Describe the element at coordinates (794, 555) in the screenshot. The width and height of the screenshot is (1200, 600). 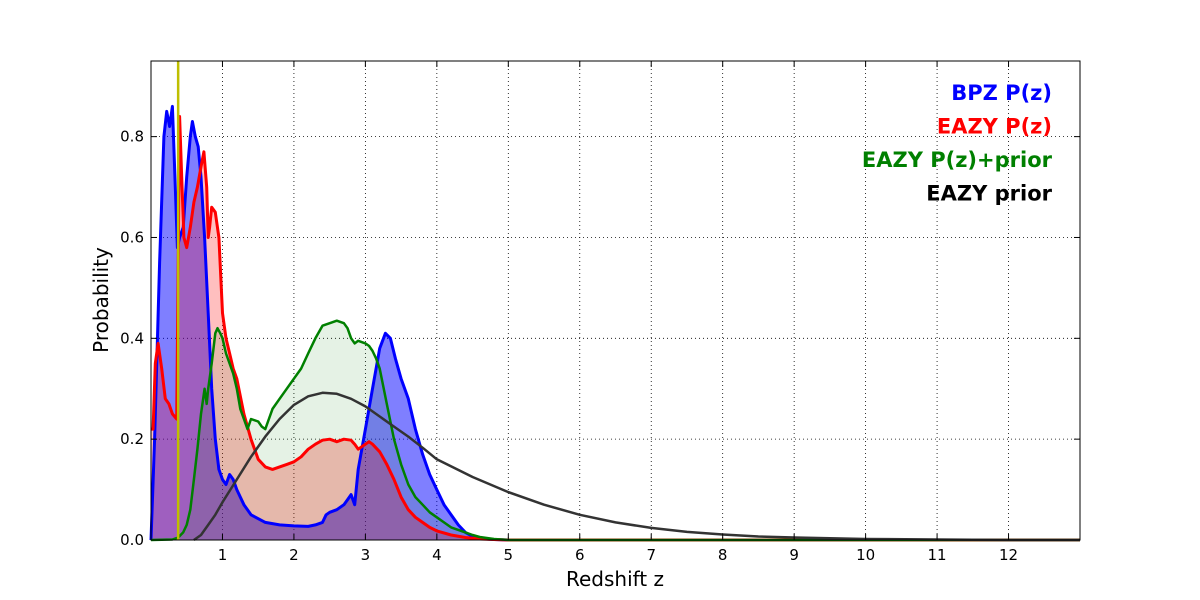
I see `x-tick-label: 9` at that location.